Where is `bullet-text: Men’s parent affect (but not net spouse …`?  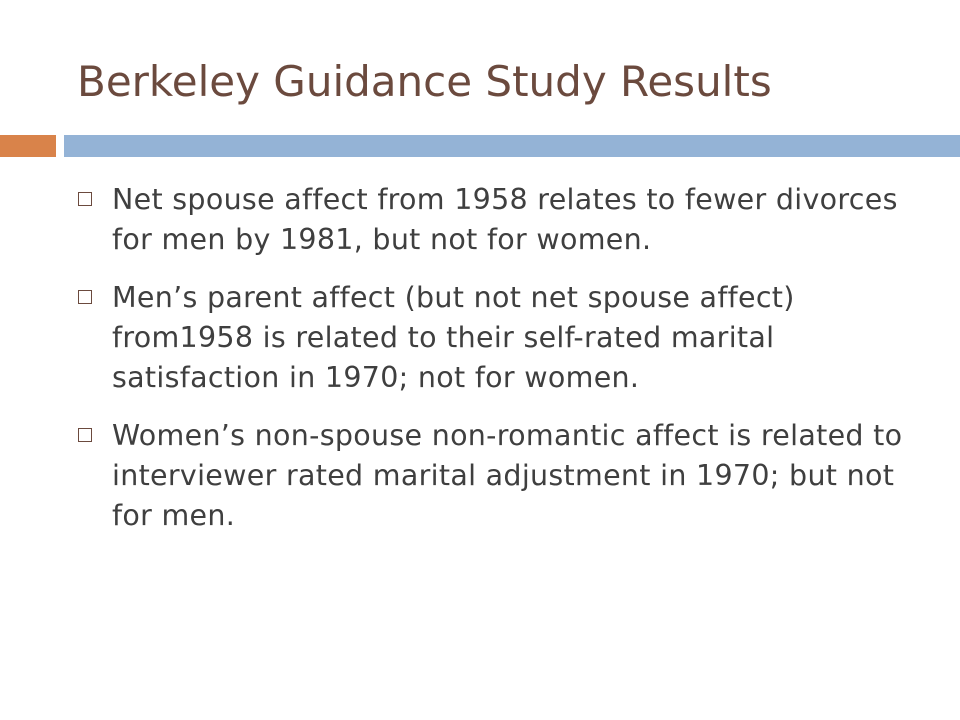 bullet-text: Men’s parent affect (but not net spouse … is located at coordinates (453, 337).